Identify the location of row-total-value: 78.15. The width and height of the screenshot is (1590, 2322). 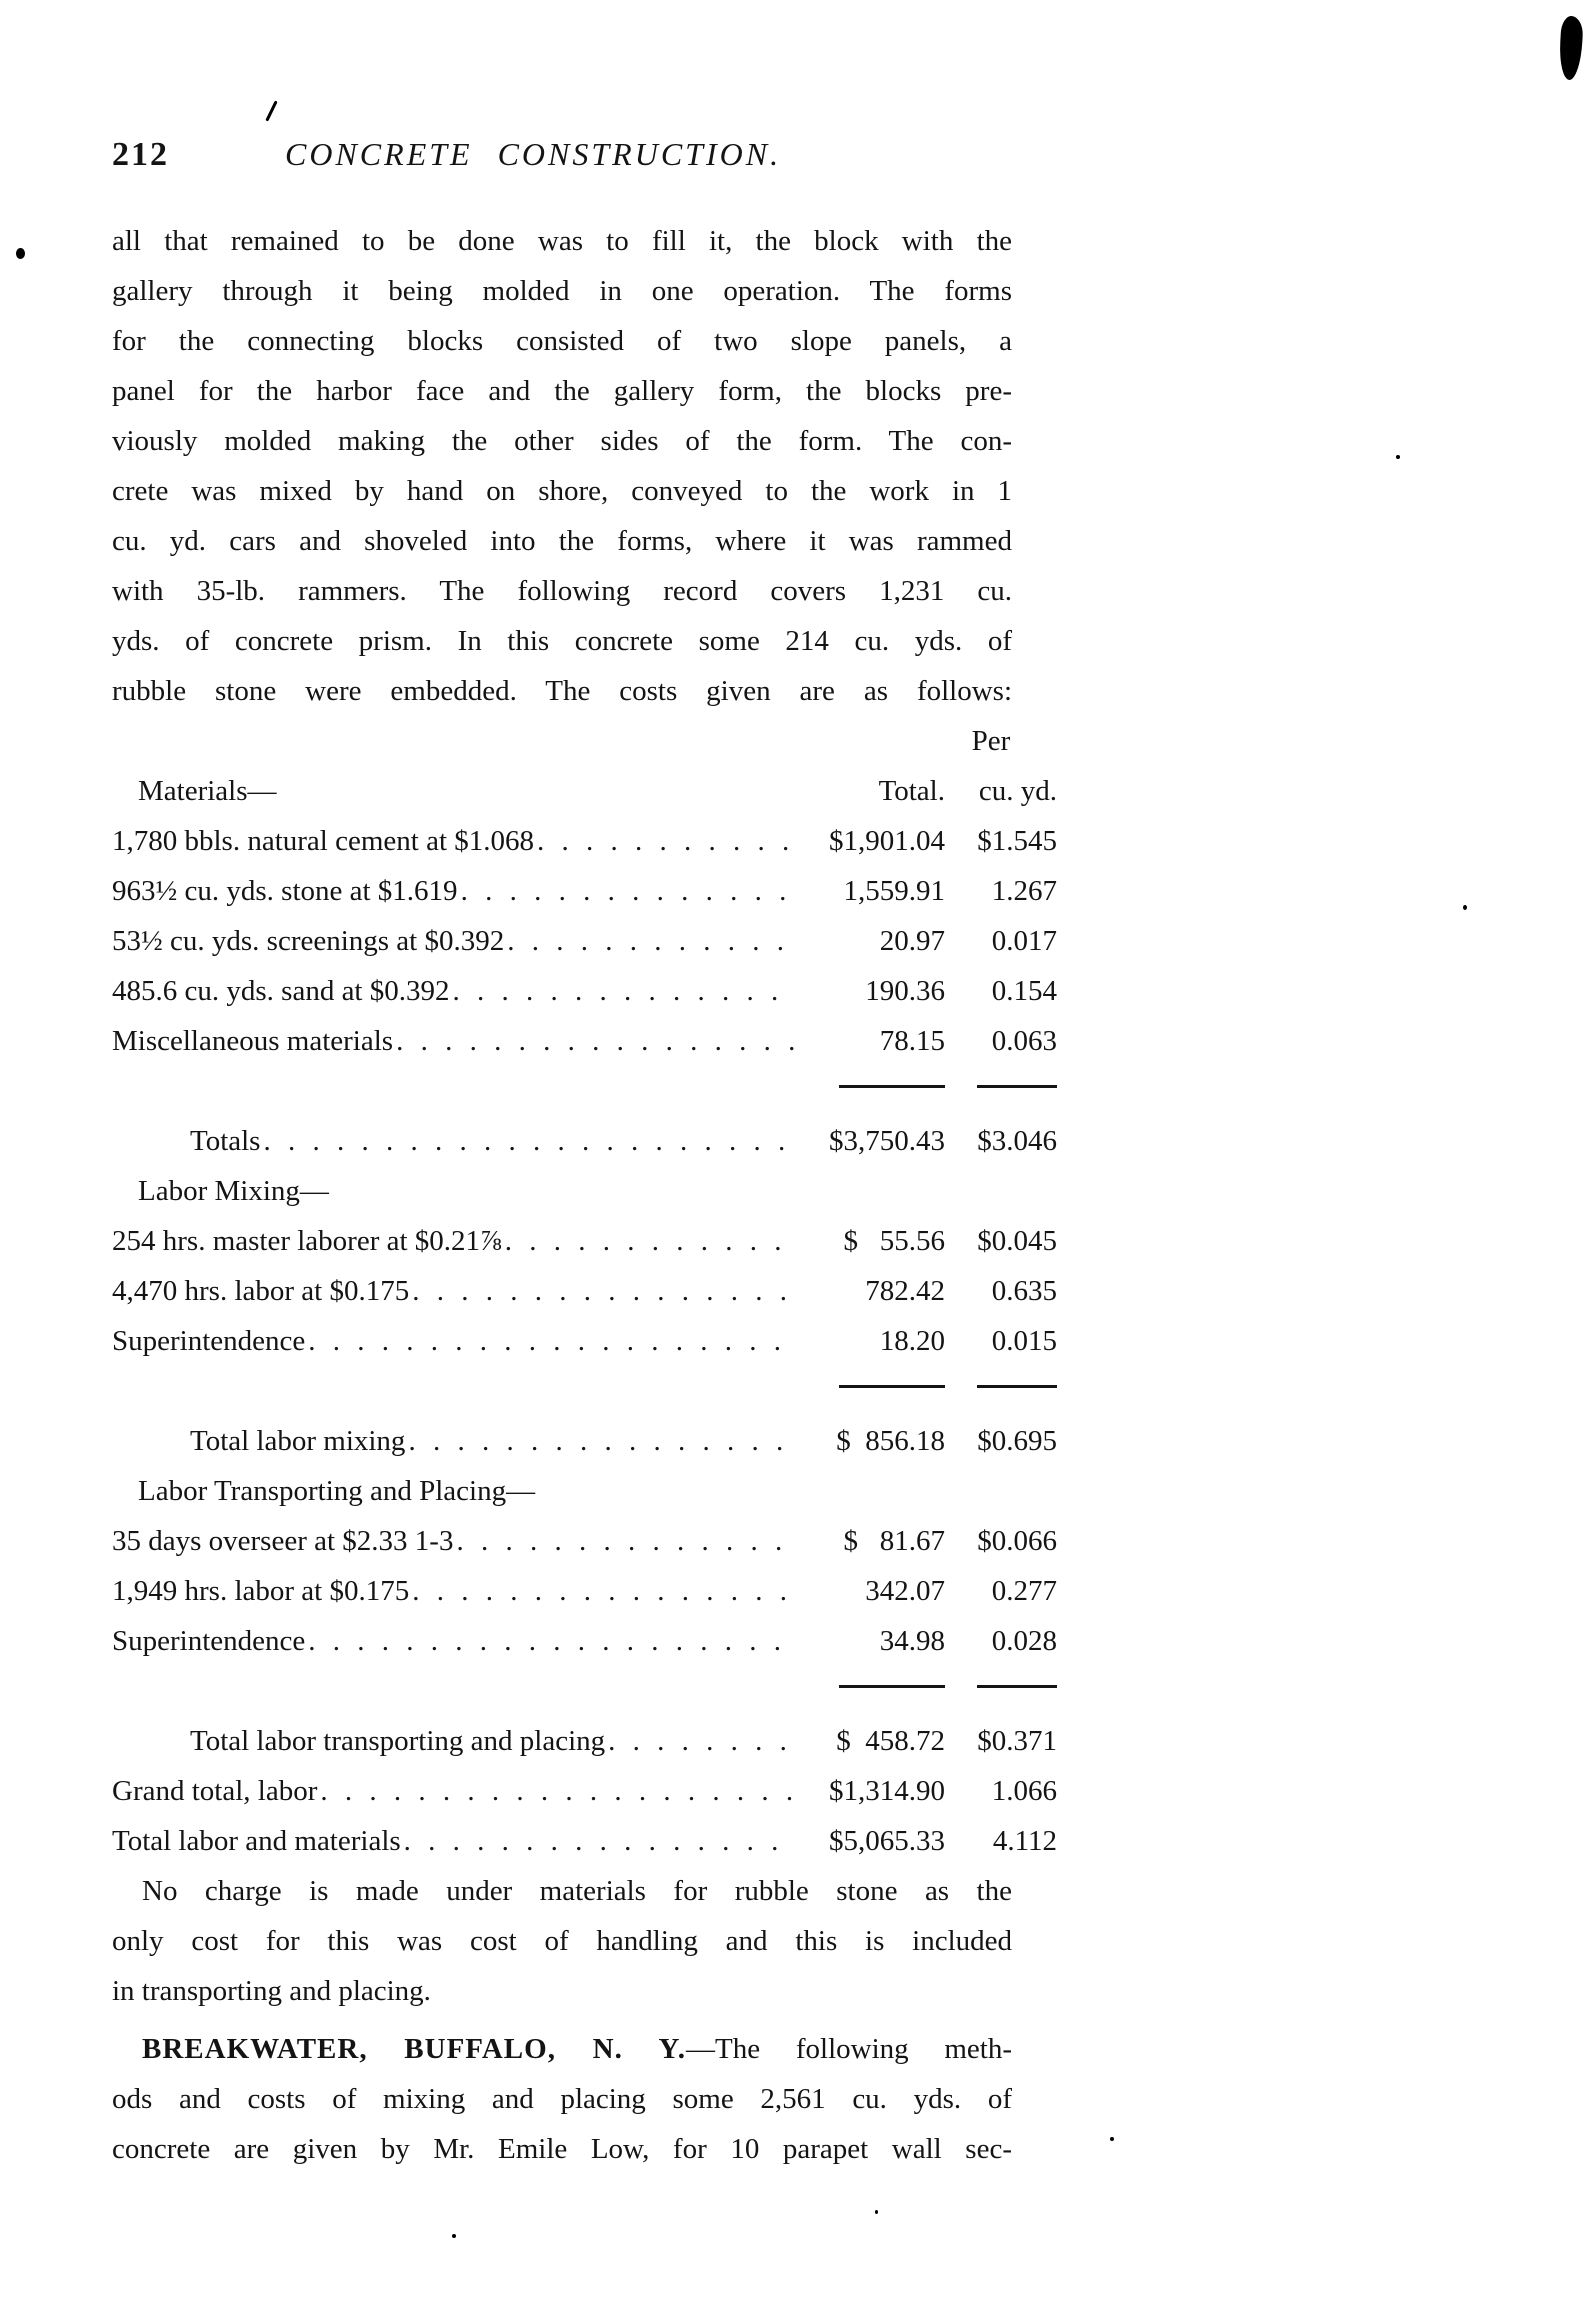
(912, 1041).